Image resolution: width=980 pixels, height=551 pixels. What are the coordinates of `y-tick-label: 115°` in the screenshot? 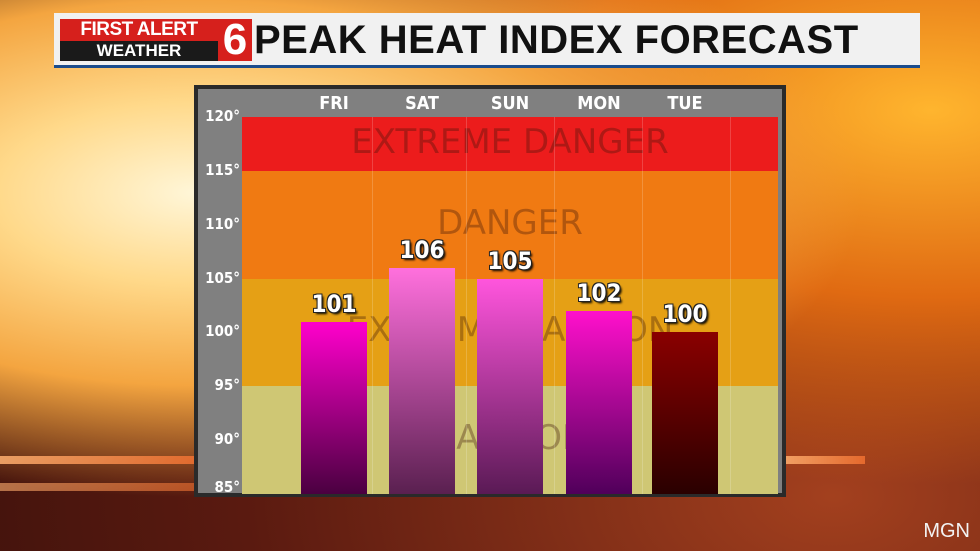 It's located at (222, 169).